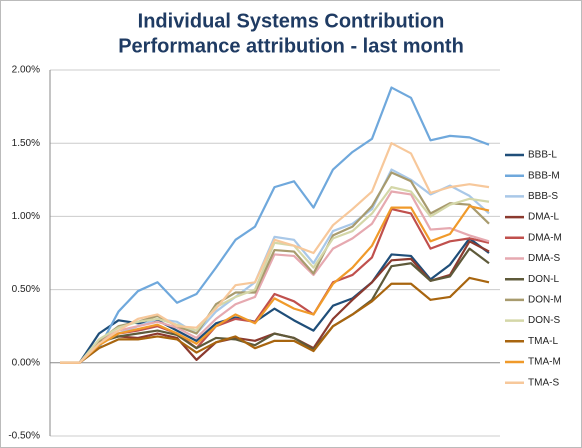 This screenshot has width=582, height=448. Describe the element at coordinates (543, 341) in the screenshot. I see `legend-label: TMA-L` at that location.